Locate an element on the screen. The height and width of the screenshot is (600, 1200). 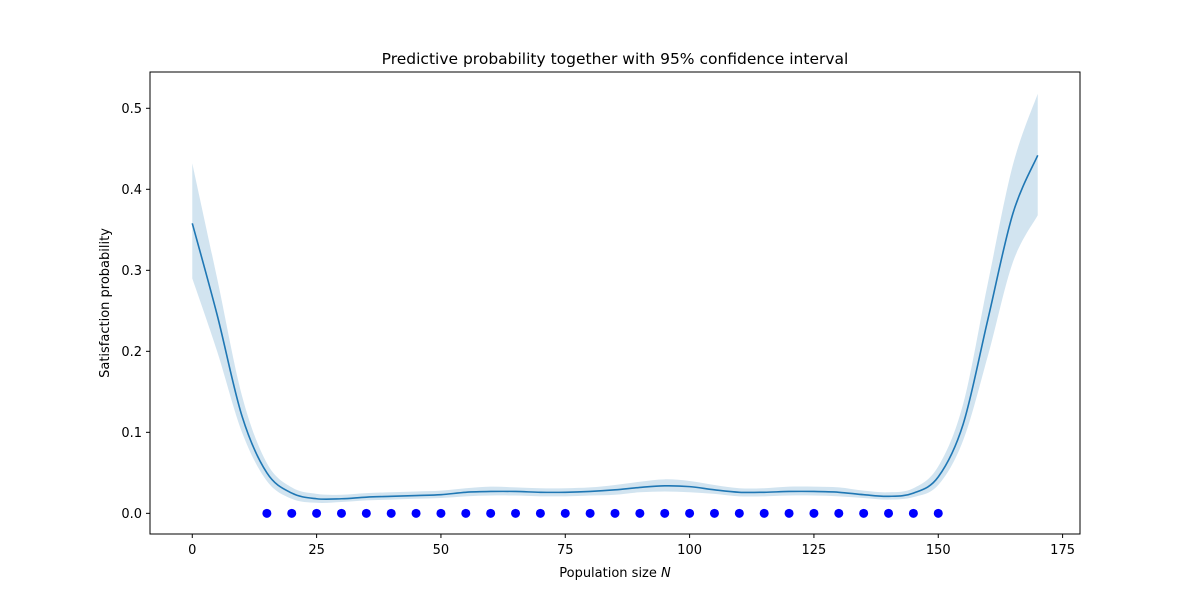
y-tick-label: 0.5 is located at coordinates (131, 109).